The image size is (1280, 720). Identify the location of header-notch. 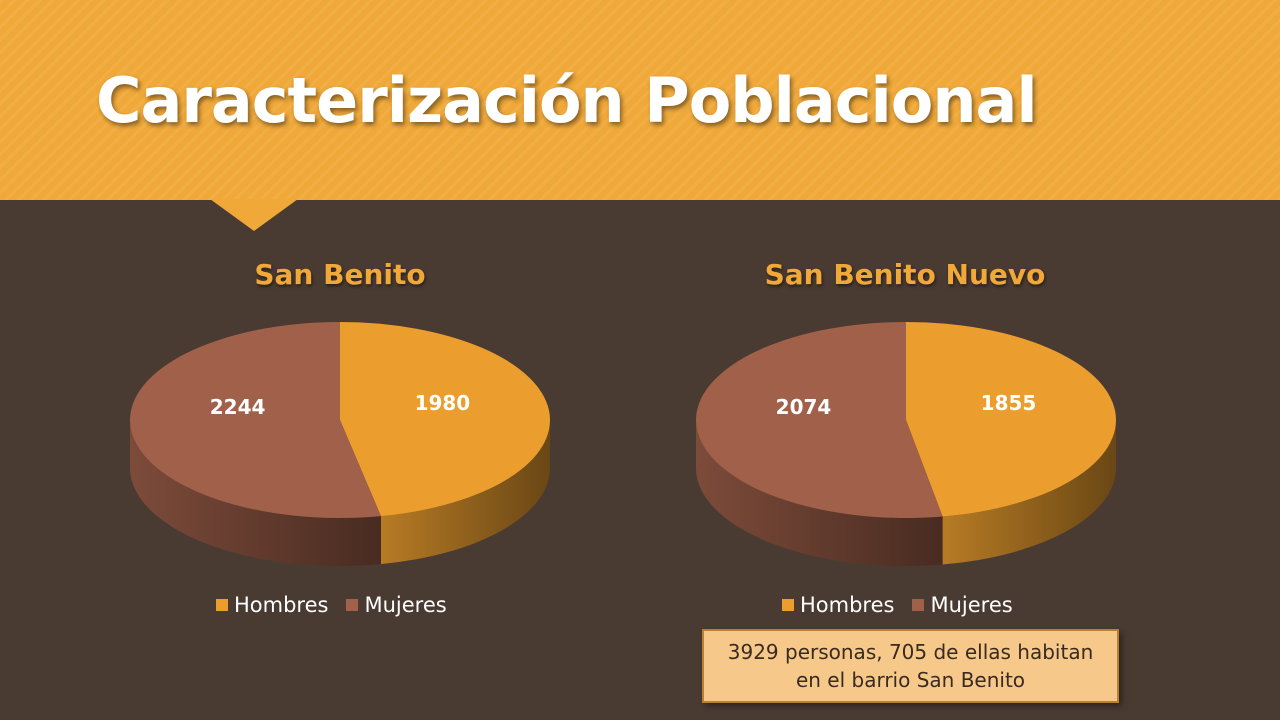
(254, 215).